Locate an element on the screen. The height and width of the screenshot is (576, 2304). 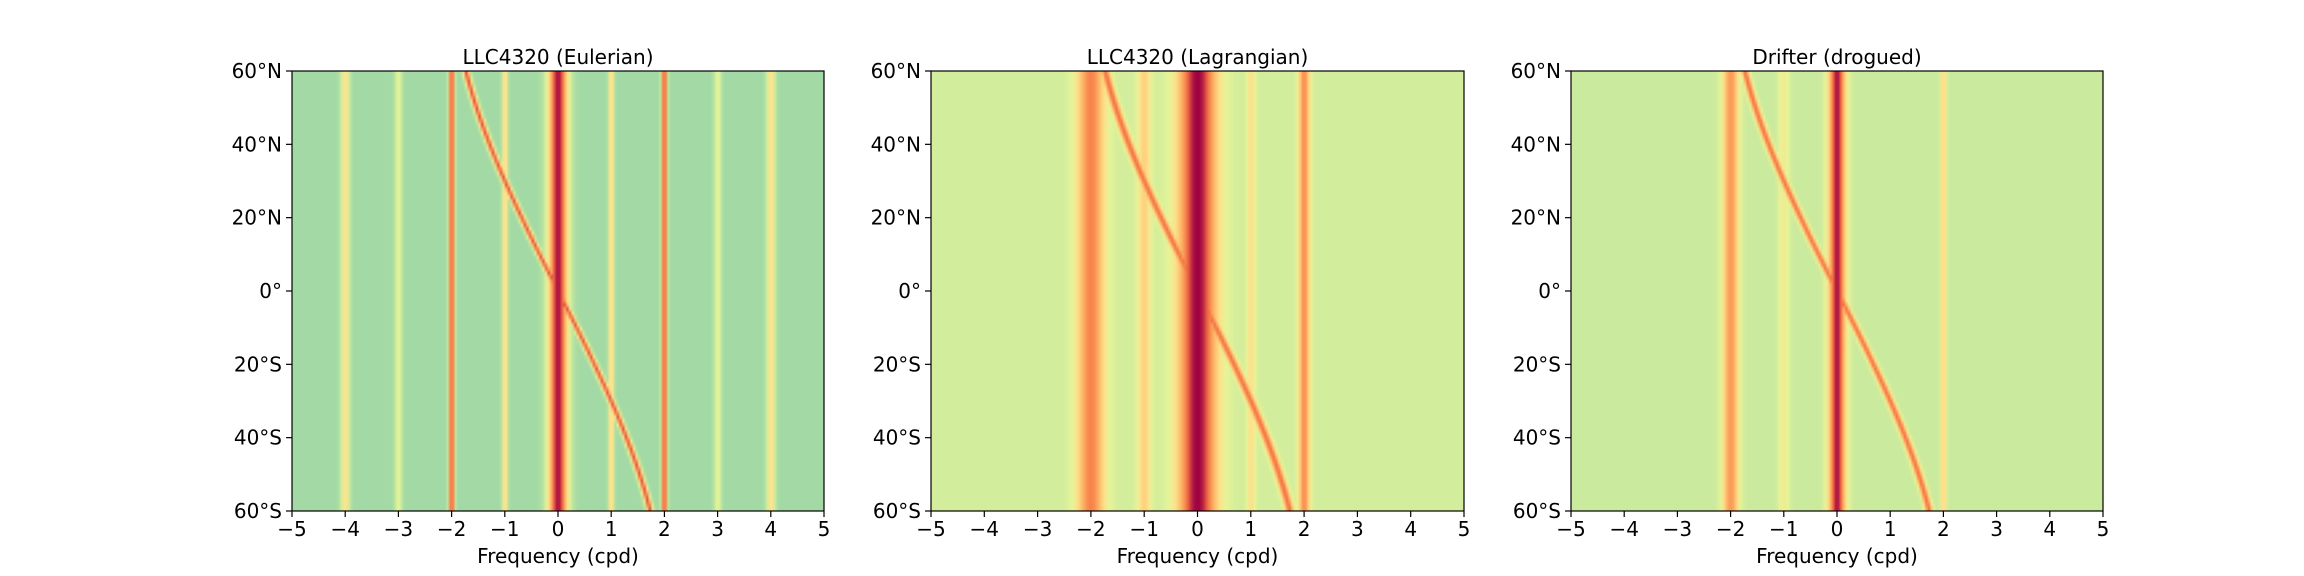
chart-title: LLC4320 (Eulerian) is located at coordinates (558, 57).